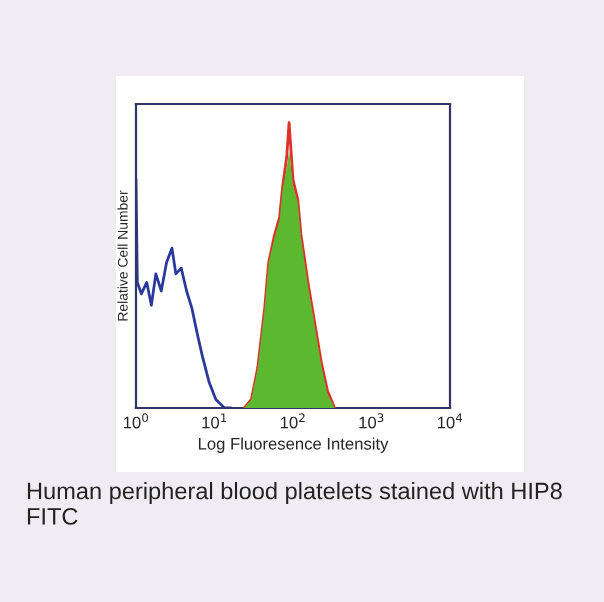 This screenshot has width=604, height=602. I want to click on x-tick-label: 10$^{4}$, so click(450, 421).